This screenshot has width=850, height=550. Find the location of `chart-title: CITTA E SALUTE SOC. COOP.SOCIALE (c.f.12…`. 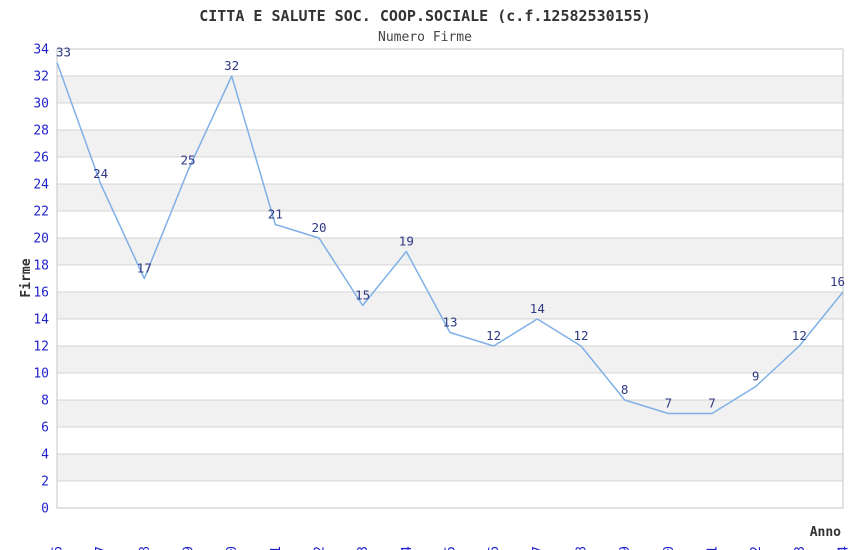

chart-title: CITTA E SALUTE SOC. COOP.SOCIALE (c.f.12… is located at coordinates (425, 16).